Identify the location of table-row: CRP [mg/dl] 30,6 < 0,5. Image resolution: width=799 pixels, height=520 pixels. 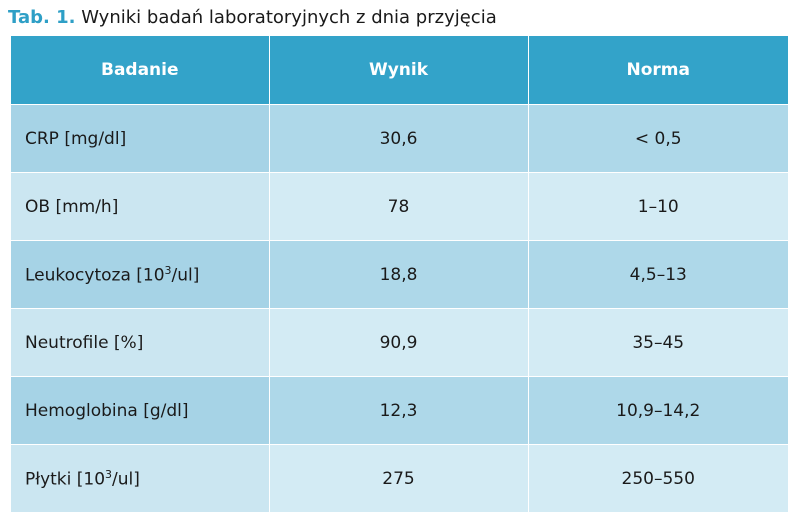
(399, 138).